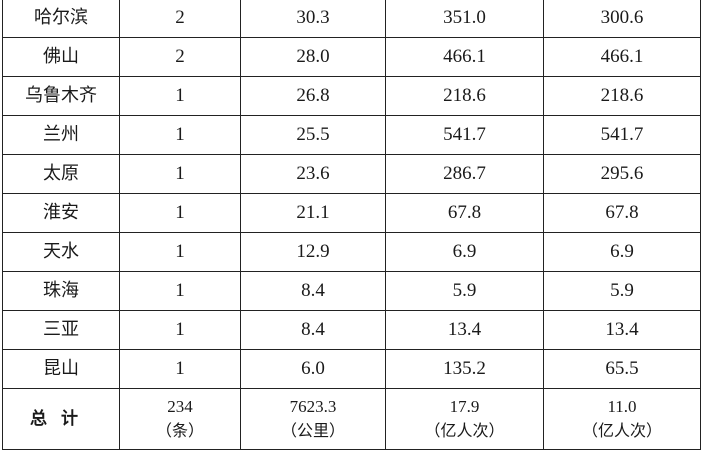  Describe the element at coordinates (464, 252) in the screenshot. I see `col4-cell: 6.9` at that location.